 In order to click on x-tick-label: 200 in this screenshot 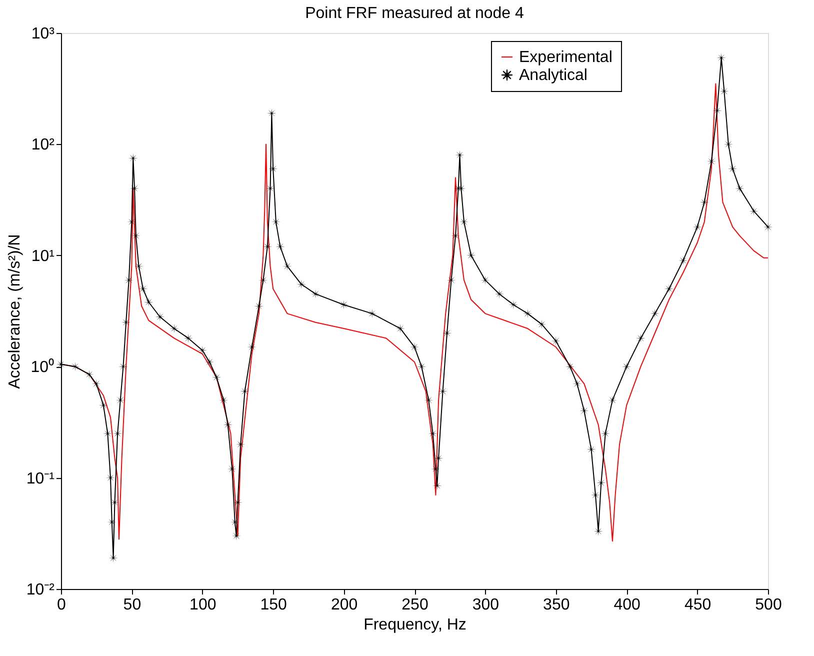, I will do `click(344, 605)`.